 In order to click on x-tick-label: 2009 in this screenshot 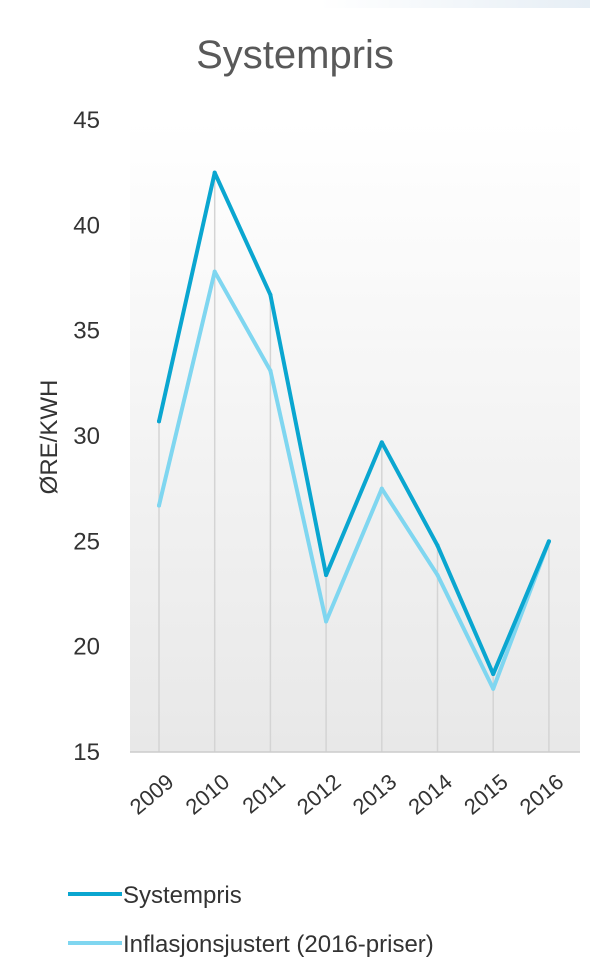, I will do `click(152, 794)`.